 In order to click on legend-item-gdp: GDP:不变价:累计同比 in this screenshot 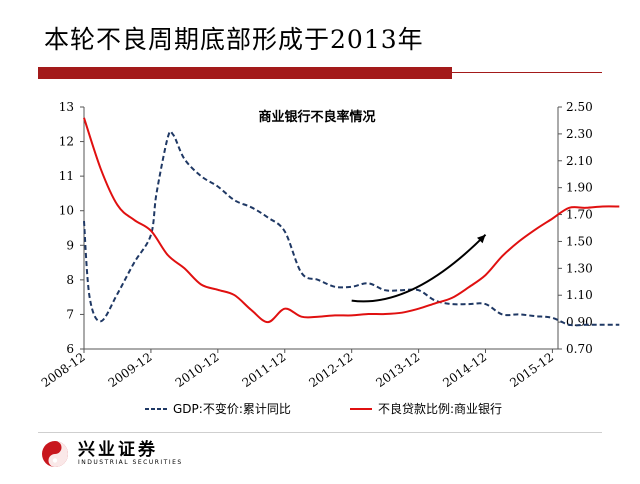, I will do `click(218, 408)`.